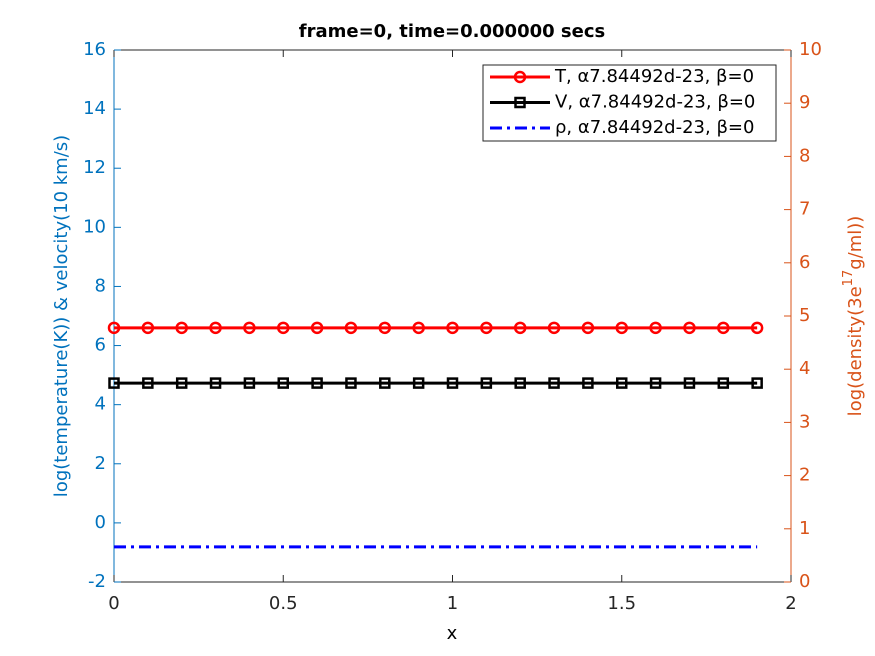 The width and height of the screenshot is (875, 656). Describe the element at coordinates (804, 315) in the screenshot. I see `y2-tick-label: 5` at that location.